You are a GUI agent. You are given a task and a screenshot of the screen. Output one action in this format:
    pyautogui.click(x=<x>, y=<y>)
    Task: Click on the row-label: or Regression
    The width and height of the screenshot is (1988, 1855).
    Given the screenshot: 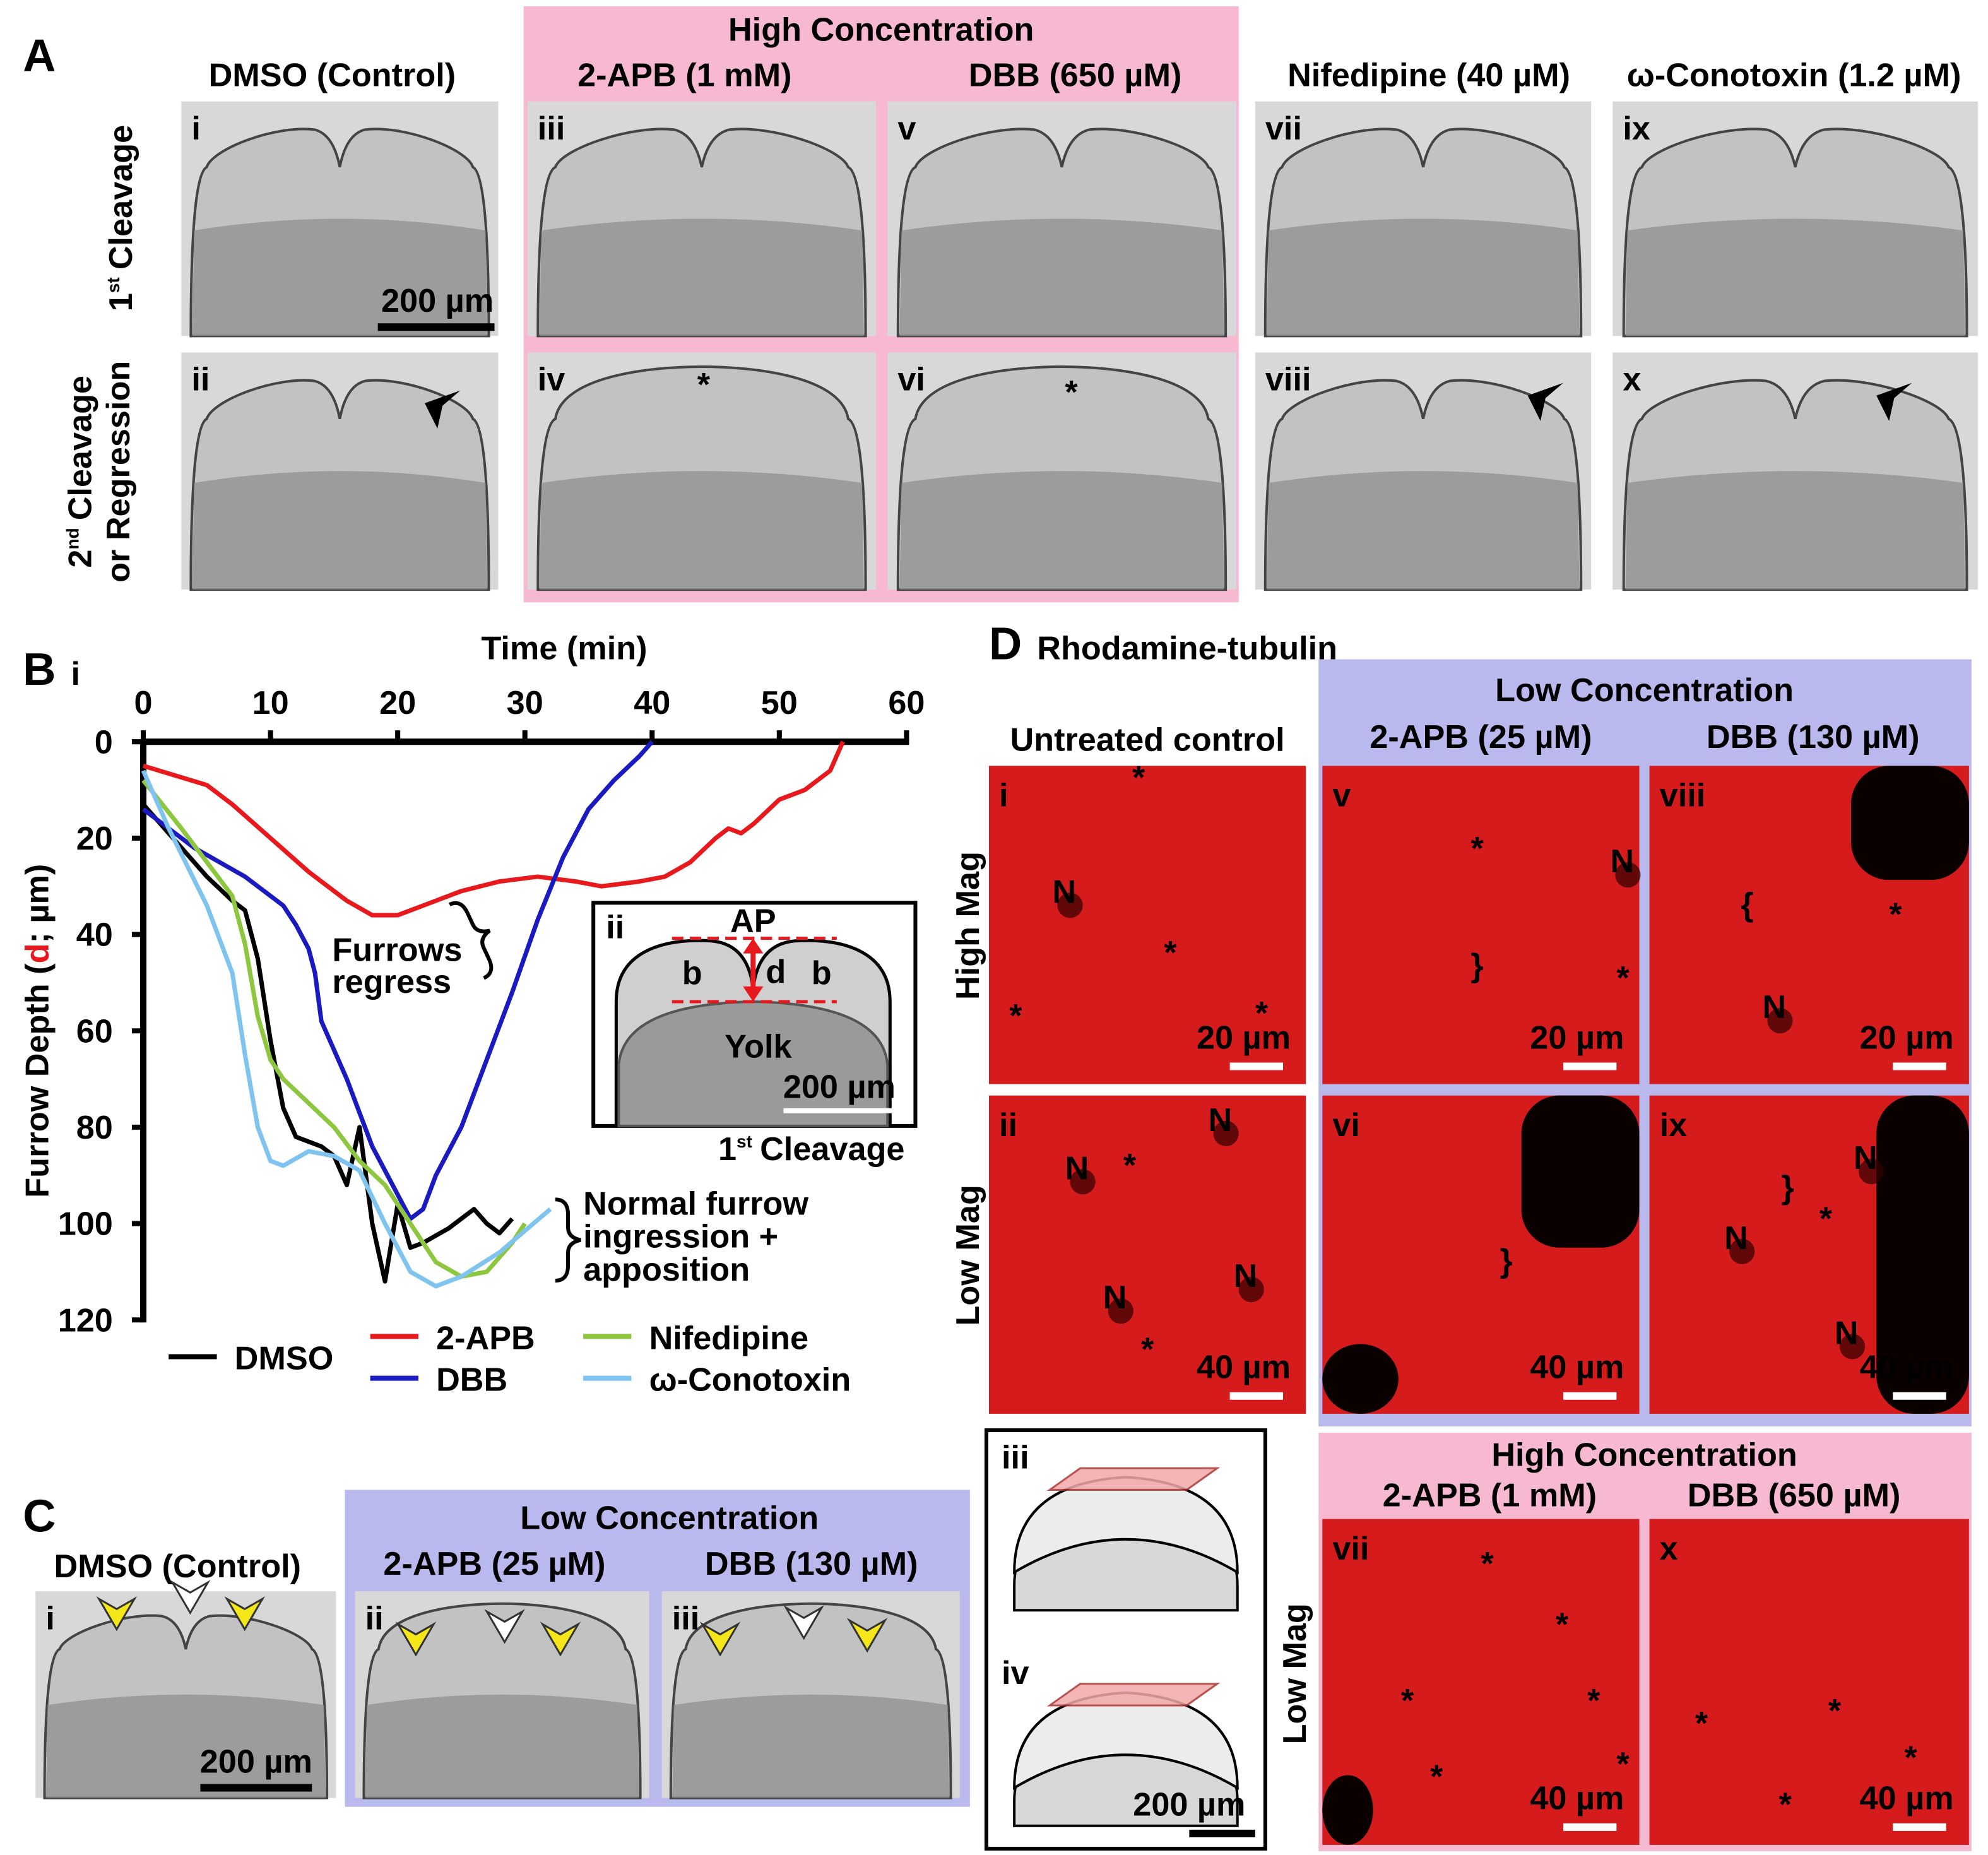 What is the action you would take?
    pyautogui.click(x=118, y=472)
    